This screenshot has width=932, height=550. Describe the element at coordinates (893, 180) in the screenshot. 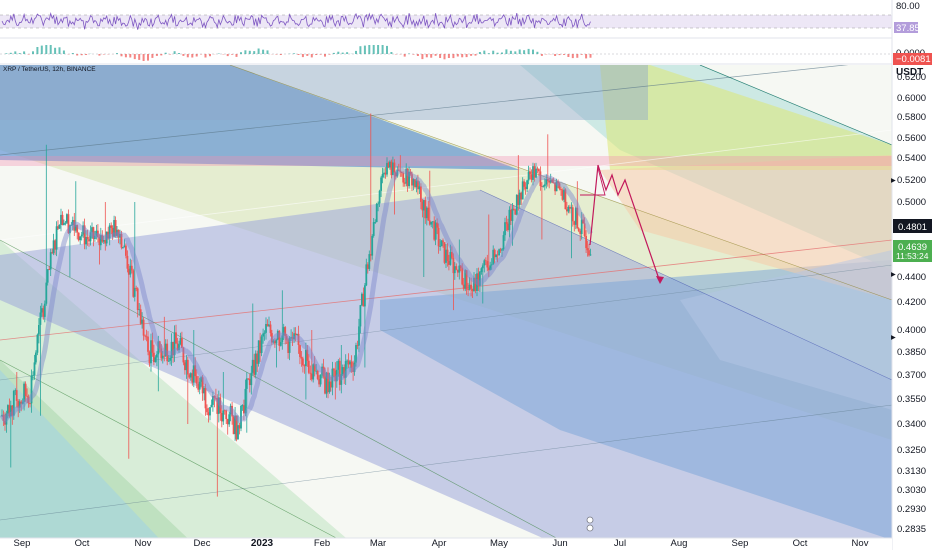

I see `axis-marker-1: ▸` at that location.